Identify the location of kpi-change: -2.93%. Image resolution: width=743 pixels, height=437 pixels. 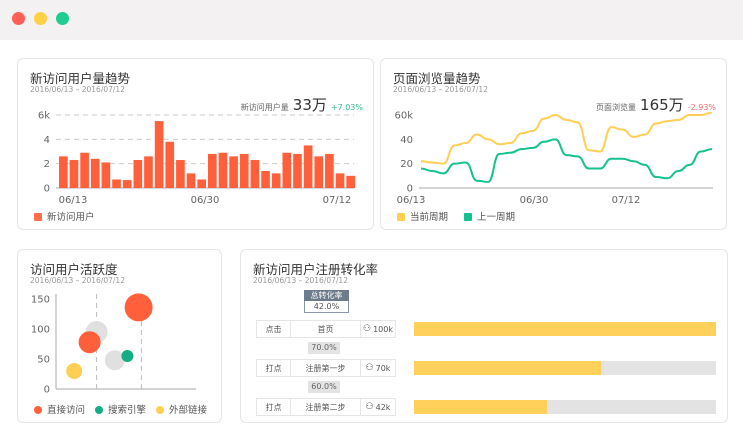
(701, 107).